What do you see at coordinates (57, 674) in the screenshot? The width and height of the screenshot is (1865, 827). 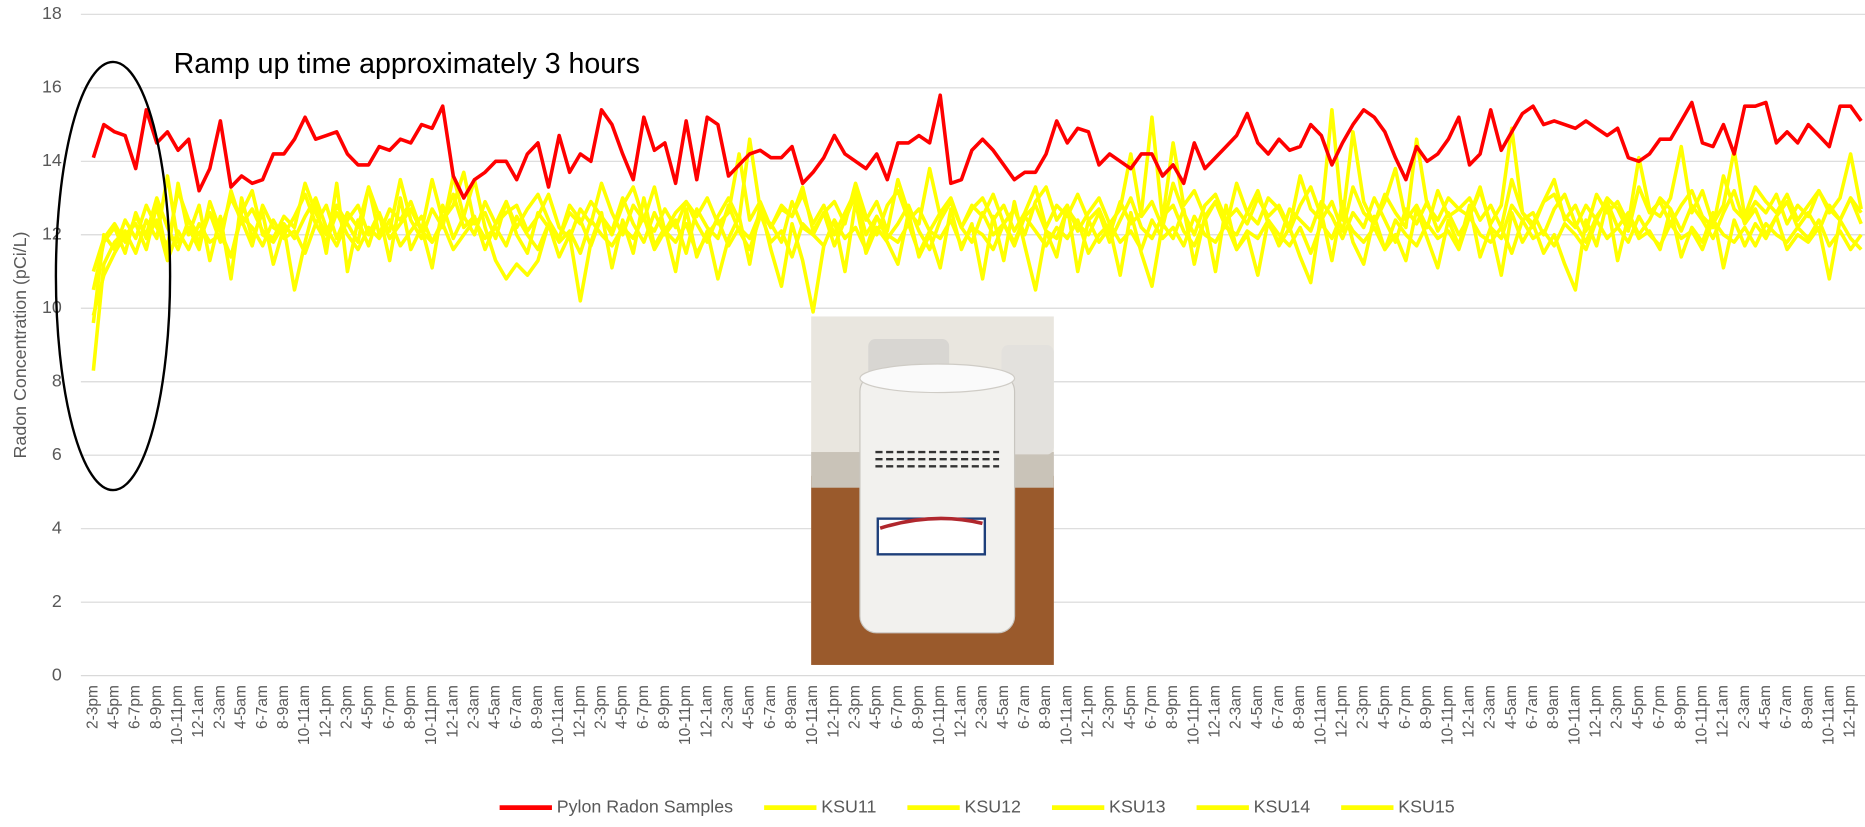 I see `y-tick-label: 0` at bounding box center [57, 674].